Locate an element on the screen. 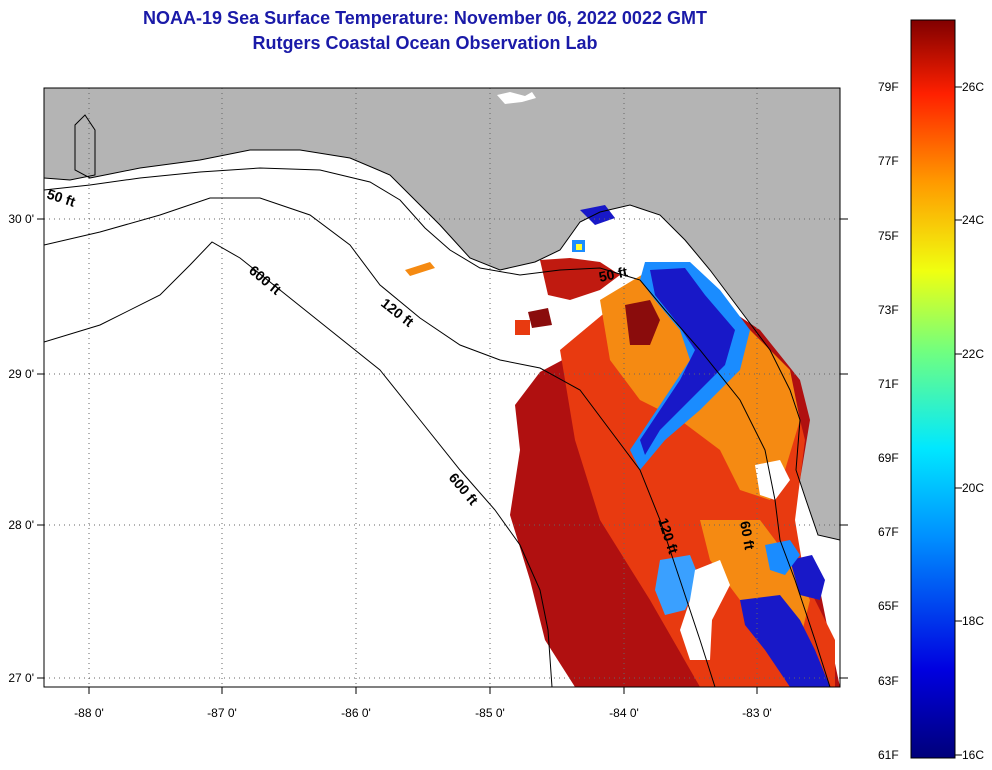  colorbar is located at coordinates (933, 389).